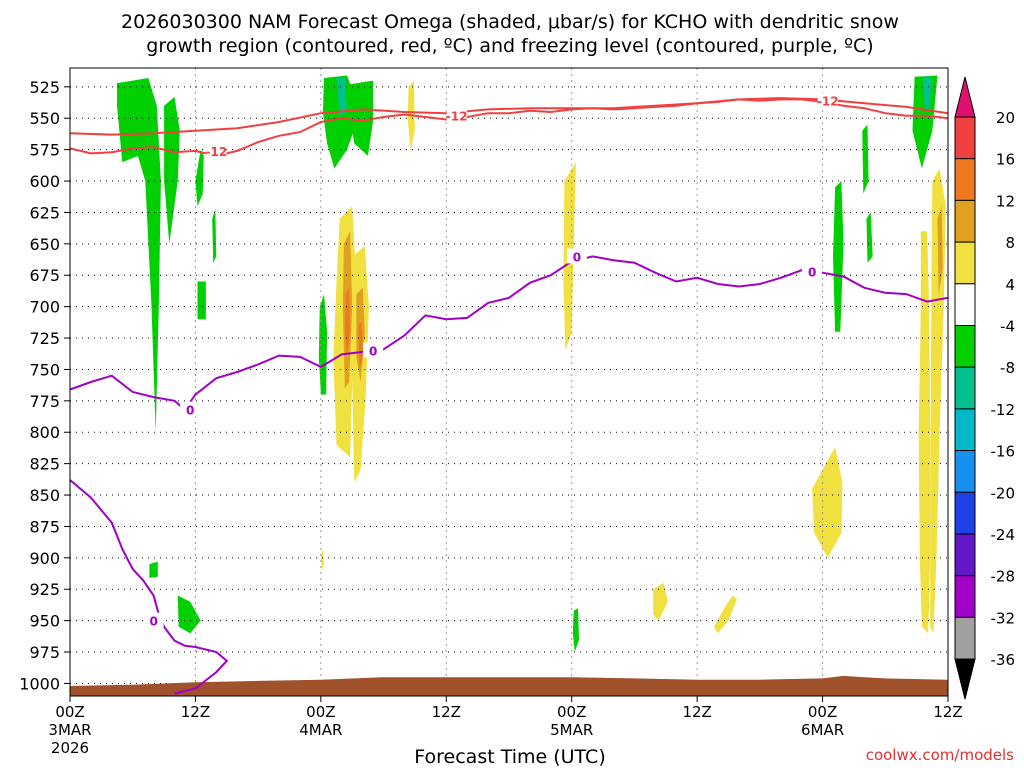 The image size is (1024, 768). Describe the element at coordinates (1010, 243) in the screenshot. I see `colorbar-label-3: 8` at that location.